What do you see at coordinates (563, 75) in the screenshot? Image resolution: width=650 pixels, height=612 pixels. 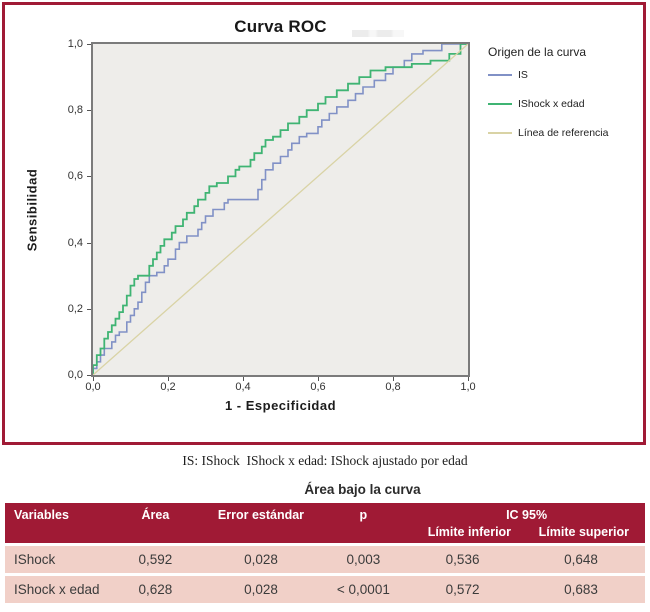 I see `legend-item-is: IS` at bounding box center [563, 75].